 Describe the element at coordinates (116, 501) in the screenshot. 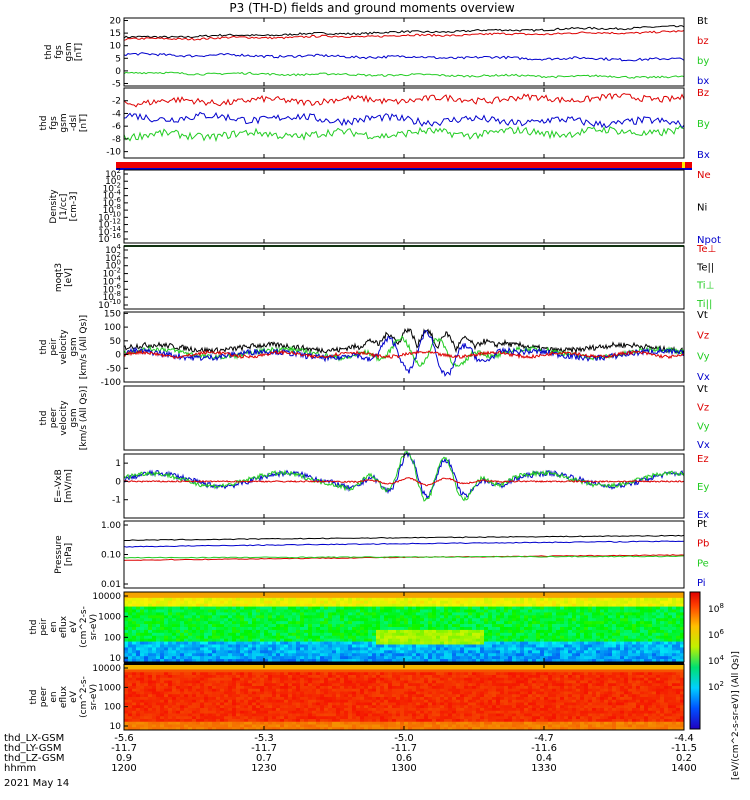

I see `tick-label: -1` at that location.